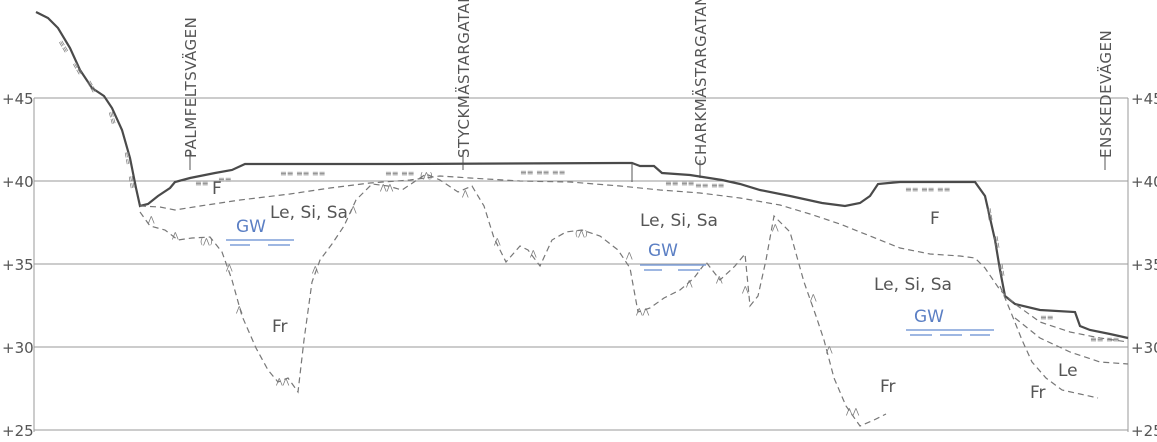 The height and width of the screenshot is (442, 1157). What do you see at coordinates (190, 87) in the screenshot?
I see `street-label: PALMFELTSVÄGEN` at bounding box center [190, 87].